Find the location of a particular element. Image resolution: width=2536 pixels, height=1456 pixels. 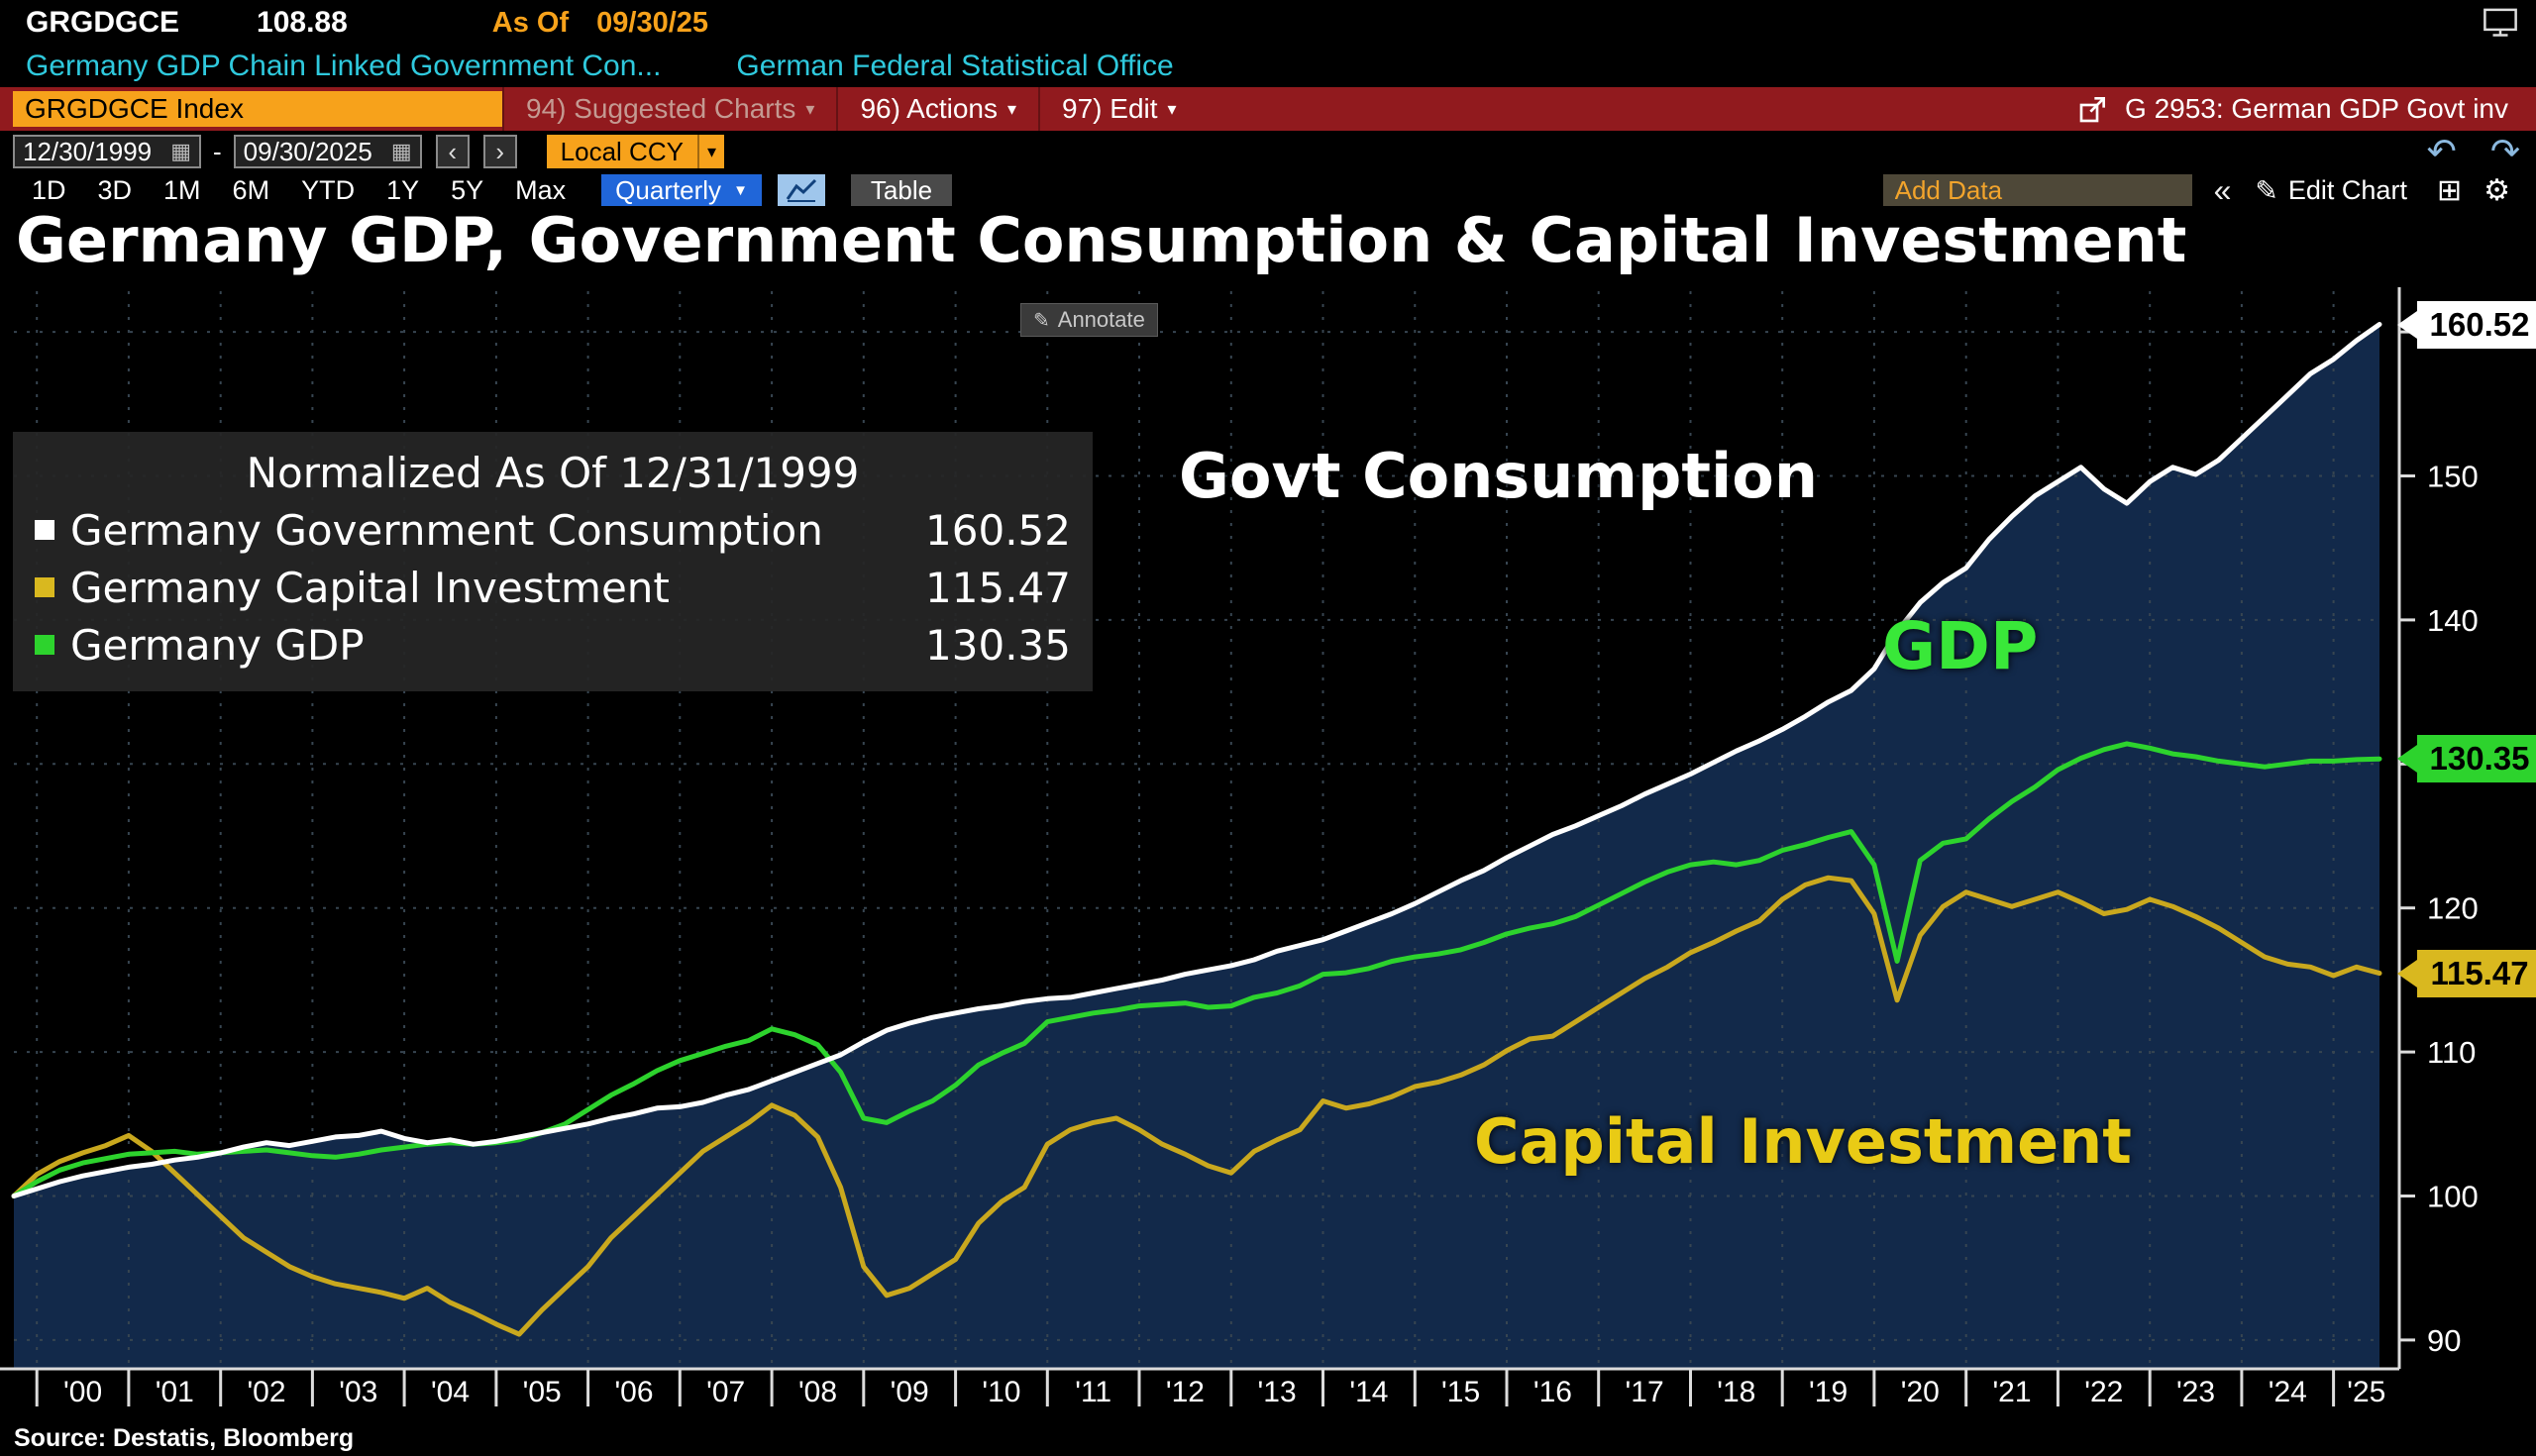

last-price: 108.88 is located at coordinates (302, 22).